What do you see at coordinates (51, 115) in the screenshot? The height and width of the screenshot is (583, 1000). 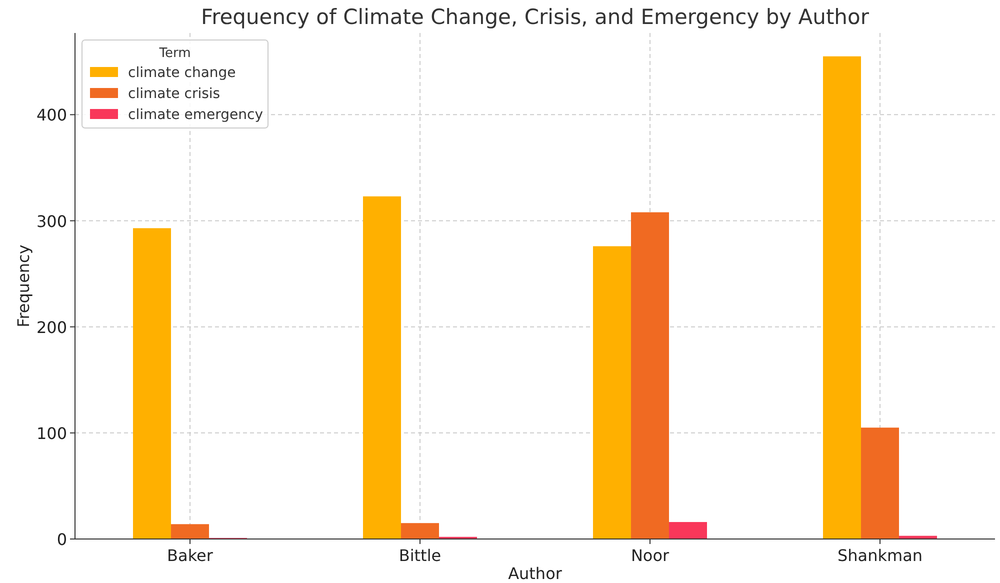 I see `y-tick-label: 400` at bounding box center [51, 115].